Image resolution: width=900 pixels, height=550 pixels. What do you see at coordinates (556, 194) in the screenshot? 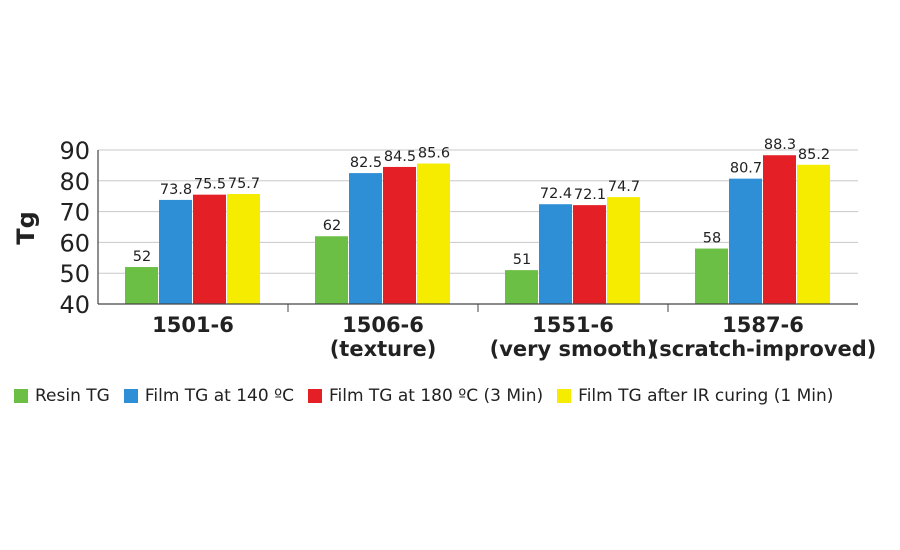
I see `data-label: 72.4` at bounding box center [556, 194].